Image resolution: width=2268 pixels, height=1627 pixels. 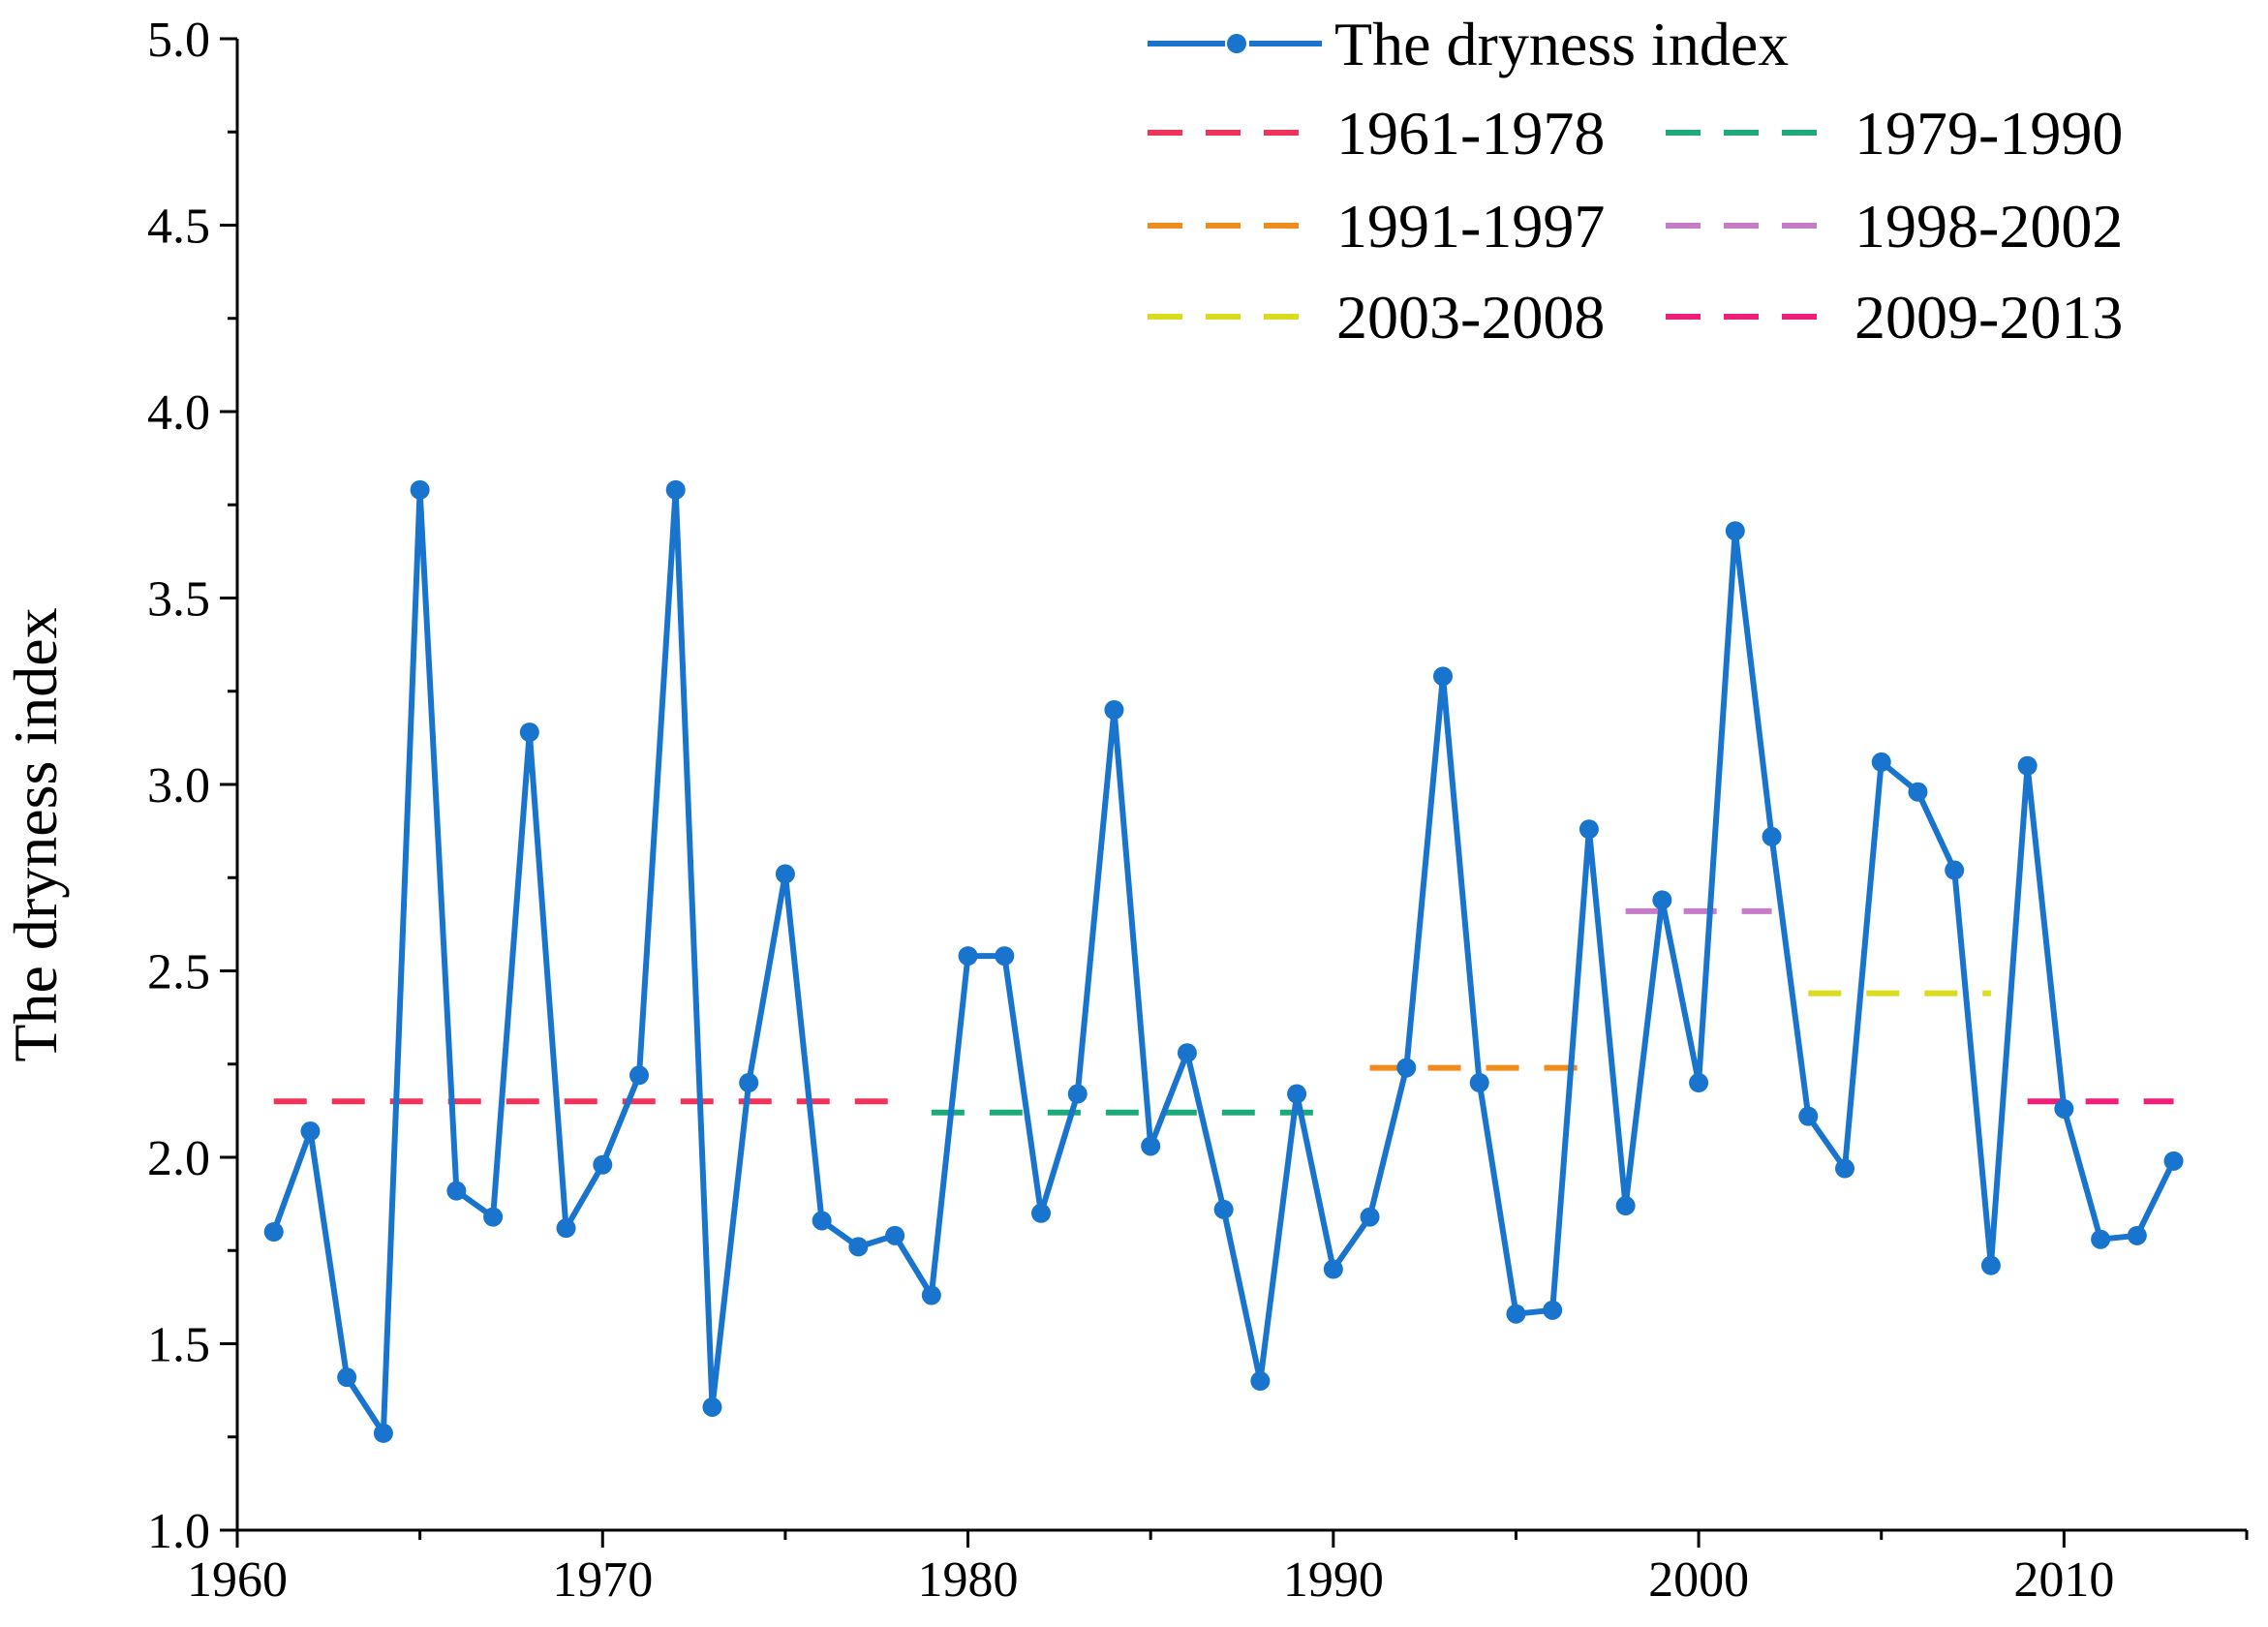 What do you see at coordinates (238, 1580) in the screenshot?
I see `x-tick-label: 1960` at bounding box center [238, 1580].